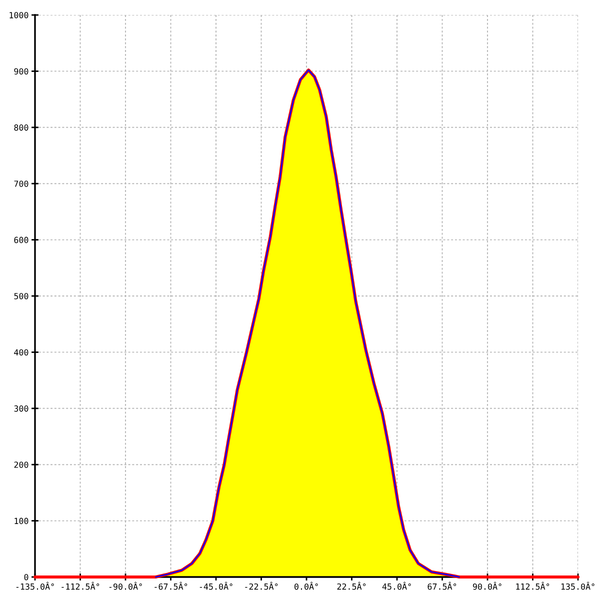 This screenshot has height=600, width=600. Describe the element at coordinates (26, 577) in the screenshot. I see `y-tick-label: 0` at that location.